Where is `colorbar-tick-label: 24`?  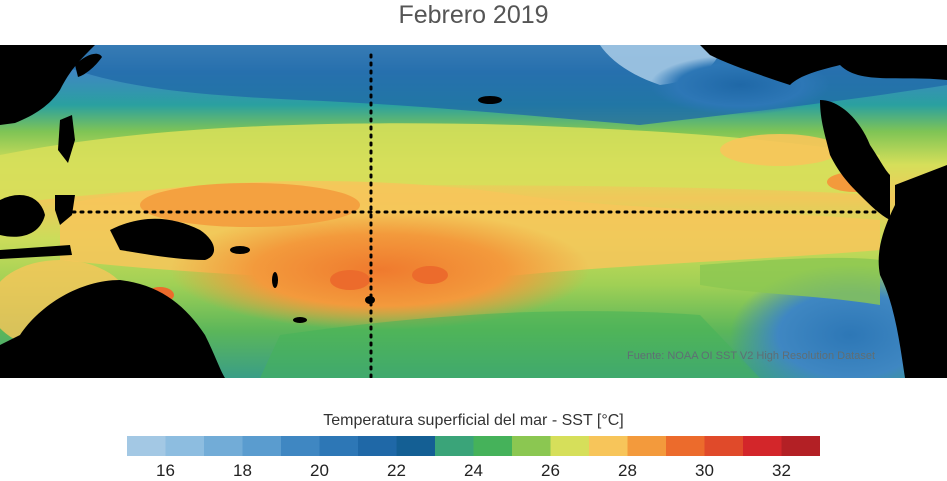
colorbar-tick-label: 24 is located at coordinates (473, 470).